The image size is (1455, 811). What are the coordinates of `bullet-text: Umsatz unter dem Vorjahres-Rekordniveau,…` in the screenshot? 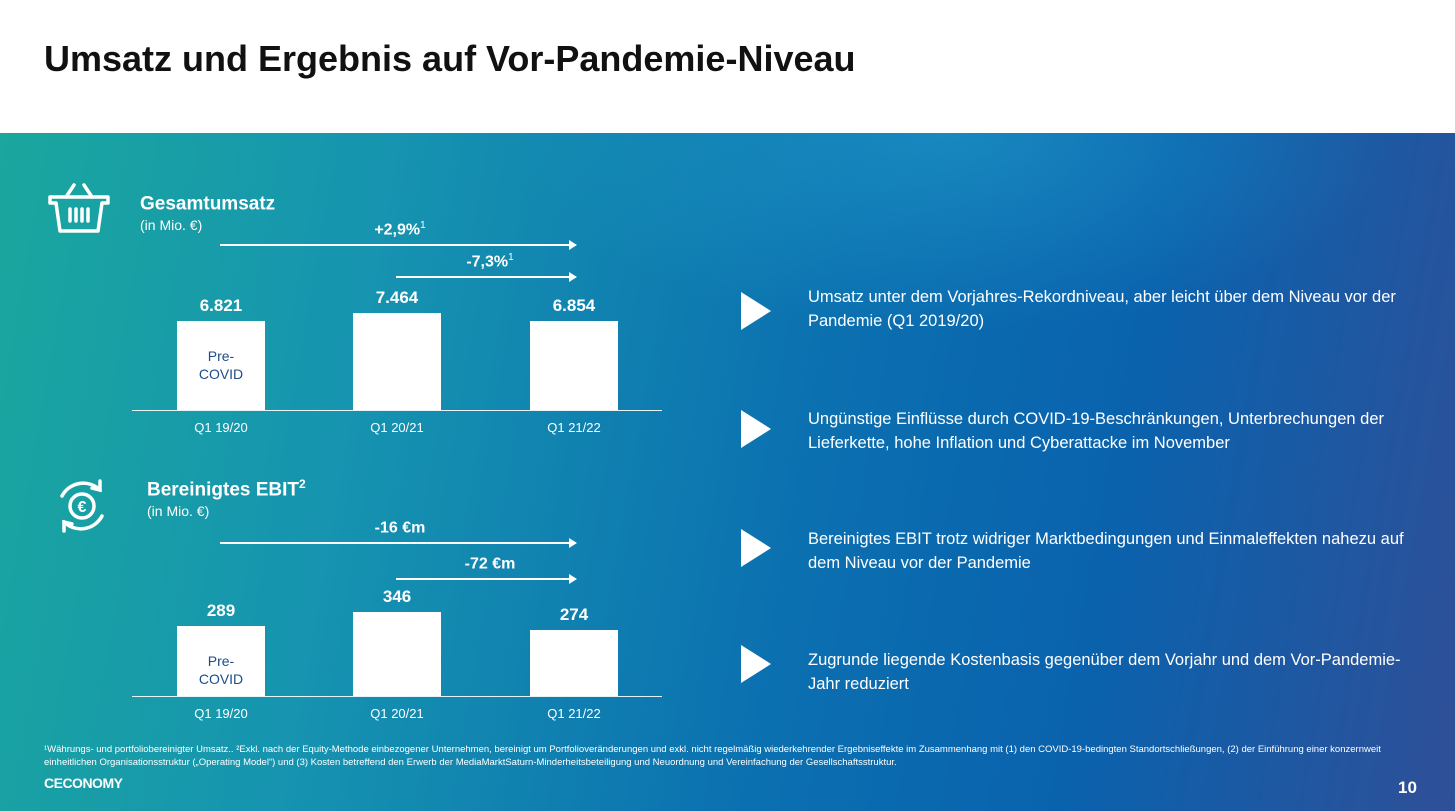 It's located at (1102, 309).